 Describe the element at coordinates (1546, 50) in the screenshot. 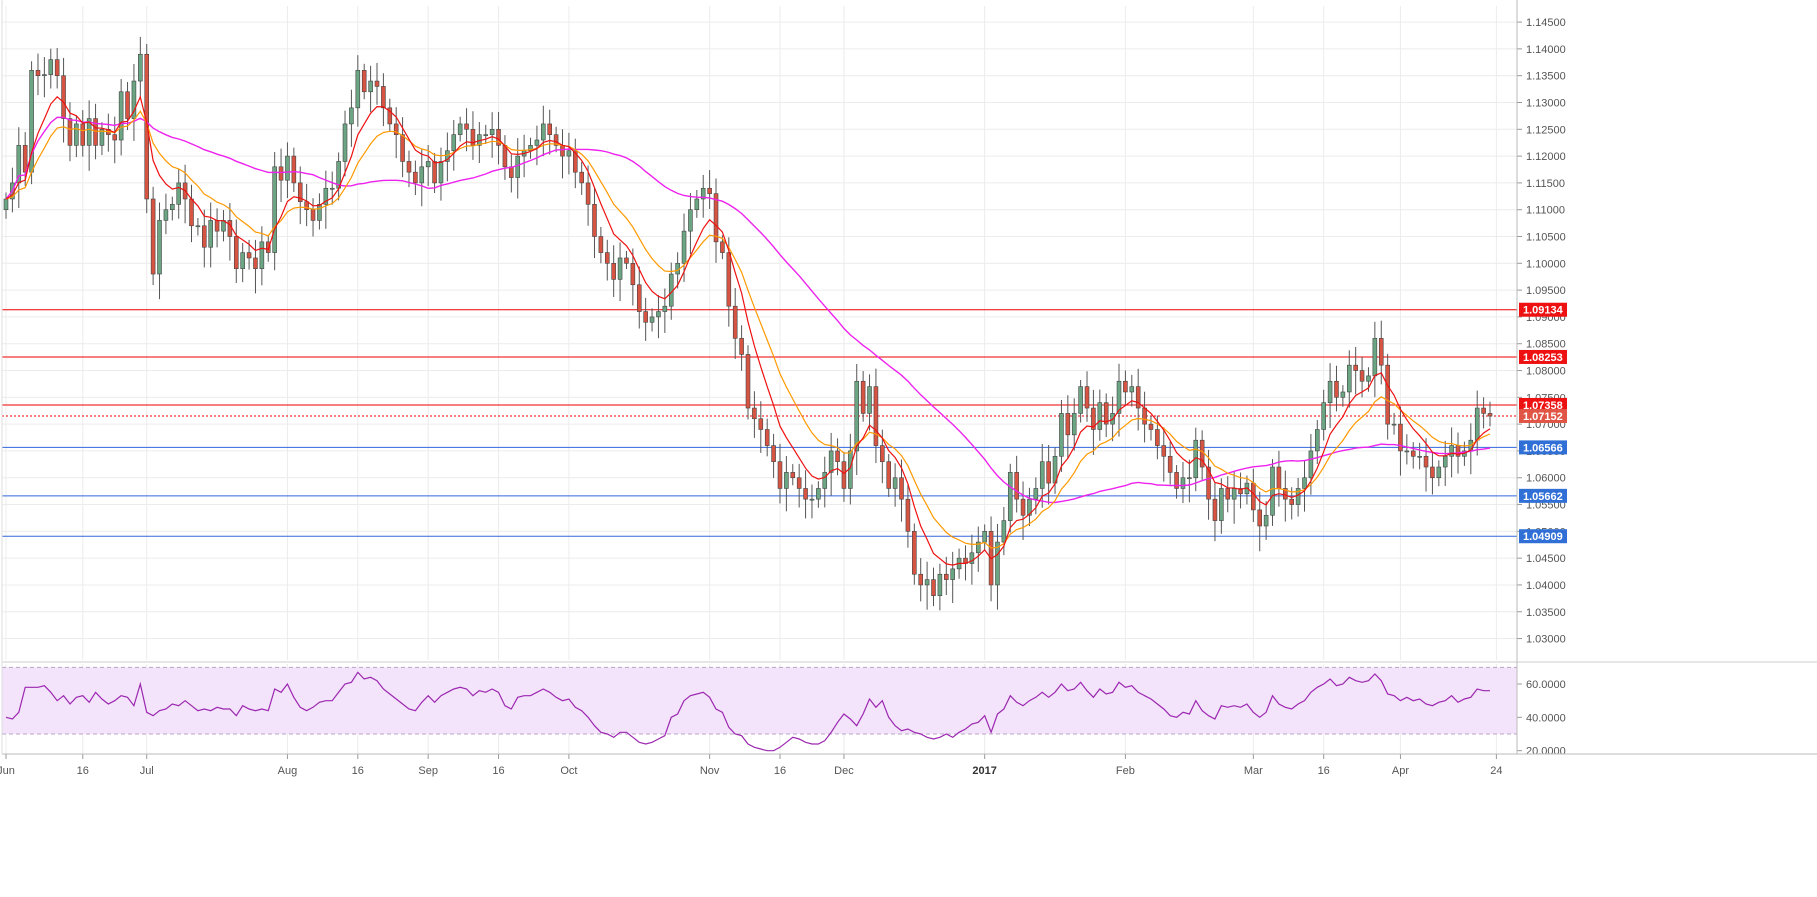

I see `price-tick-label: 1.14000` at that location.